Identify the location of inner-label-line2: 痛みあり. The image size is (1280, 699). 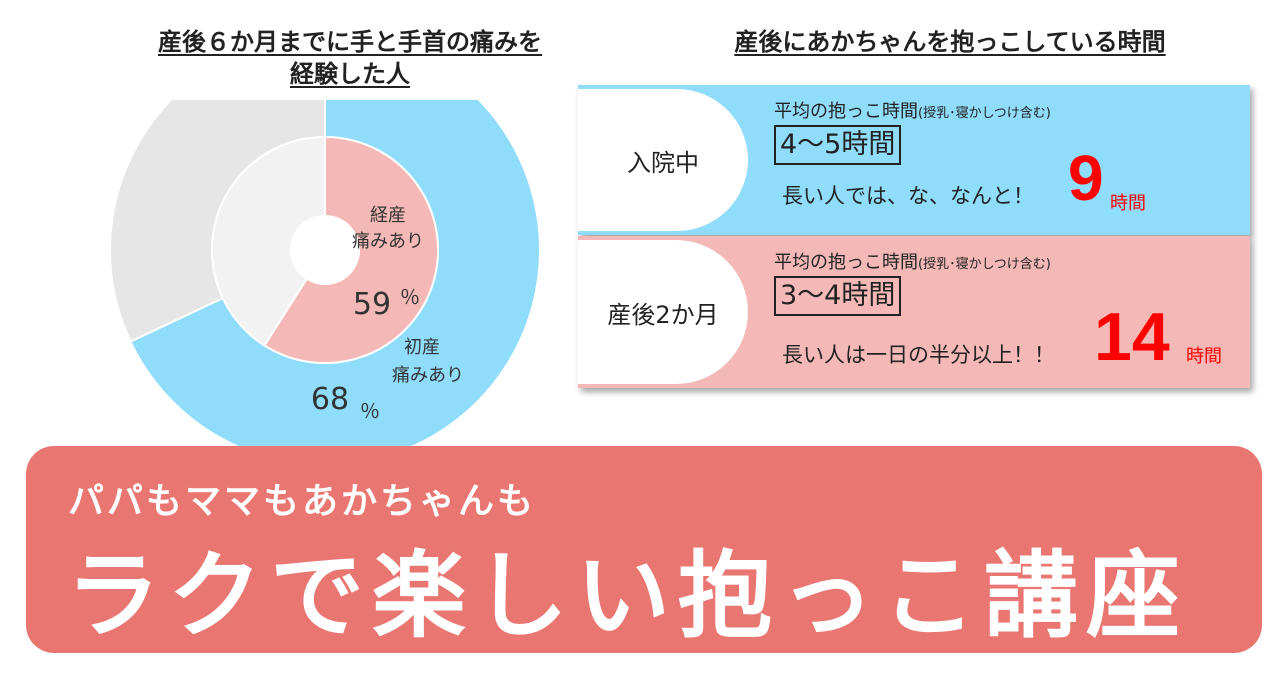
(388, 241).